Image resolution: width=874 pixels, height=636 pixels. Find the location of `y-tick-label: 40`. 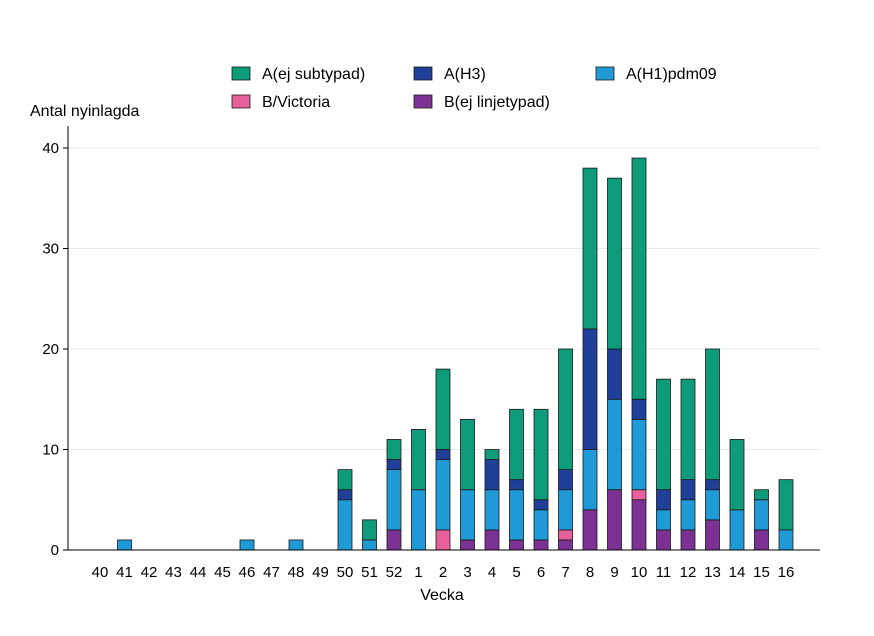

y-tick-label: 40 is located at coordinates (50, 148).